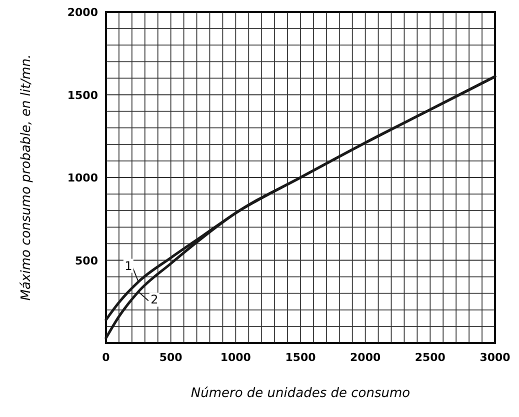  Describe the element at coordinates (106, 357) in the screenshot. I see `x-tick-label: 0` at that location.